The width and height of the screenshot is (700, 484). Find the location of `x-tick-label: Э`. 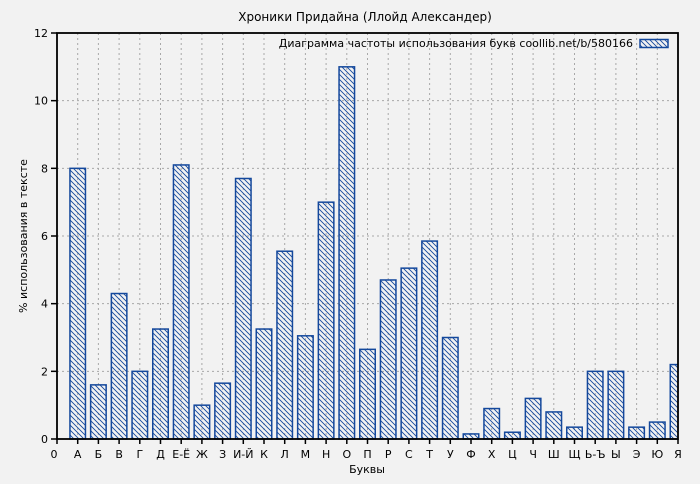

x-tick-label: Э is located at coordinates (637, 454).